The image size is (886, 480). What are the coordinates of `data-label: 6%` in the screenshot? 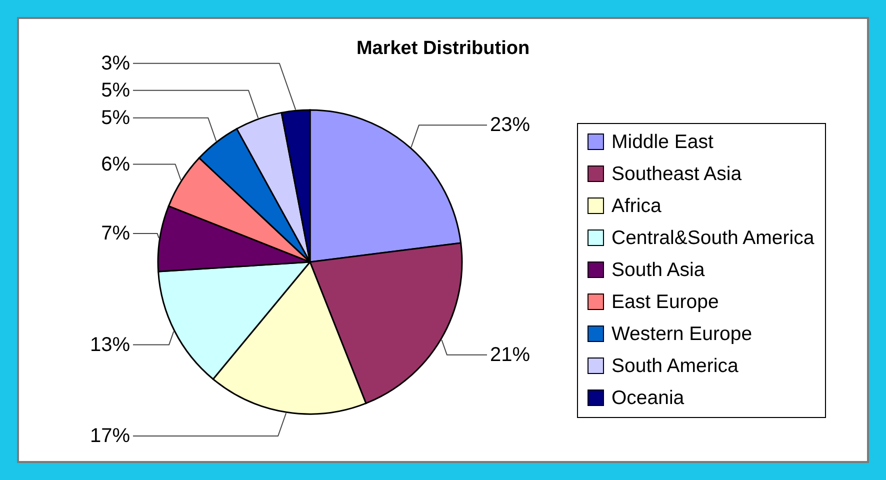 It's located at (115, 164).